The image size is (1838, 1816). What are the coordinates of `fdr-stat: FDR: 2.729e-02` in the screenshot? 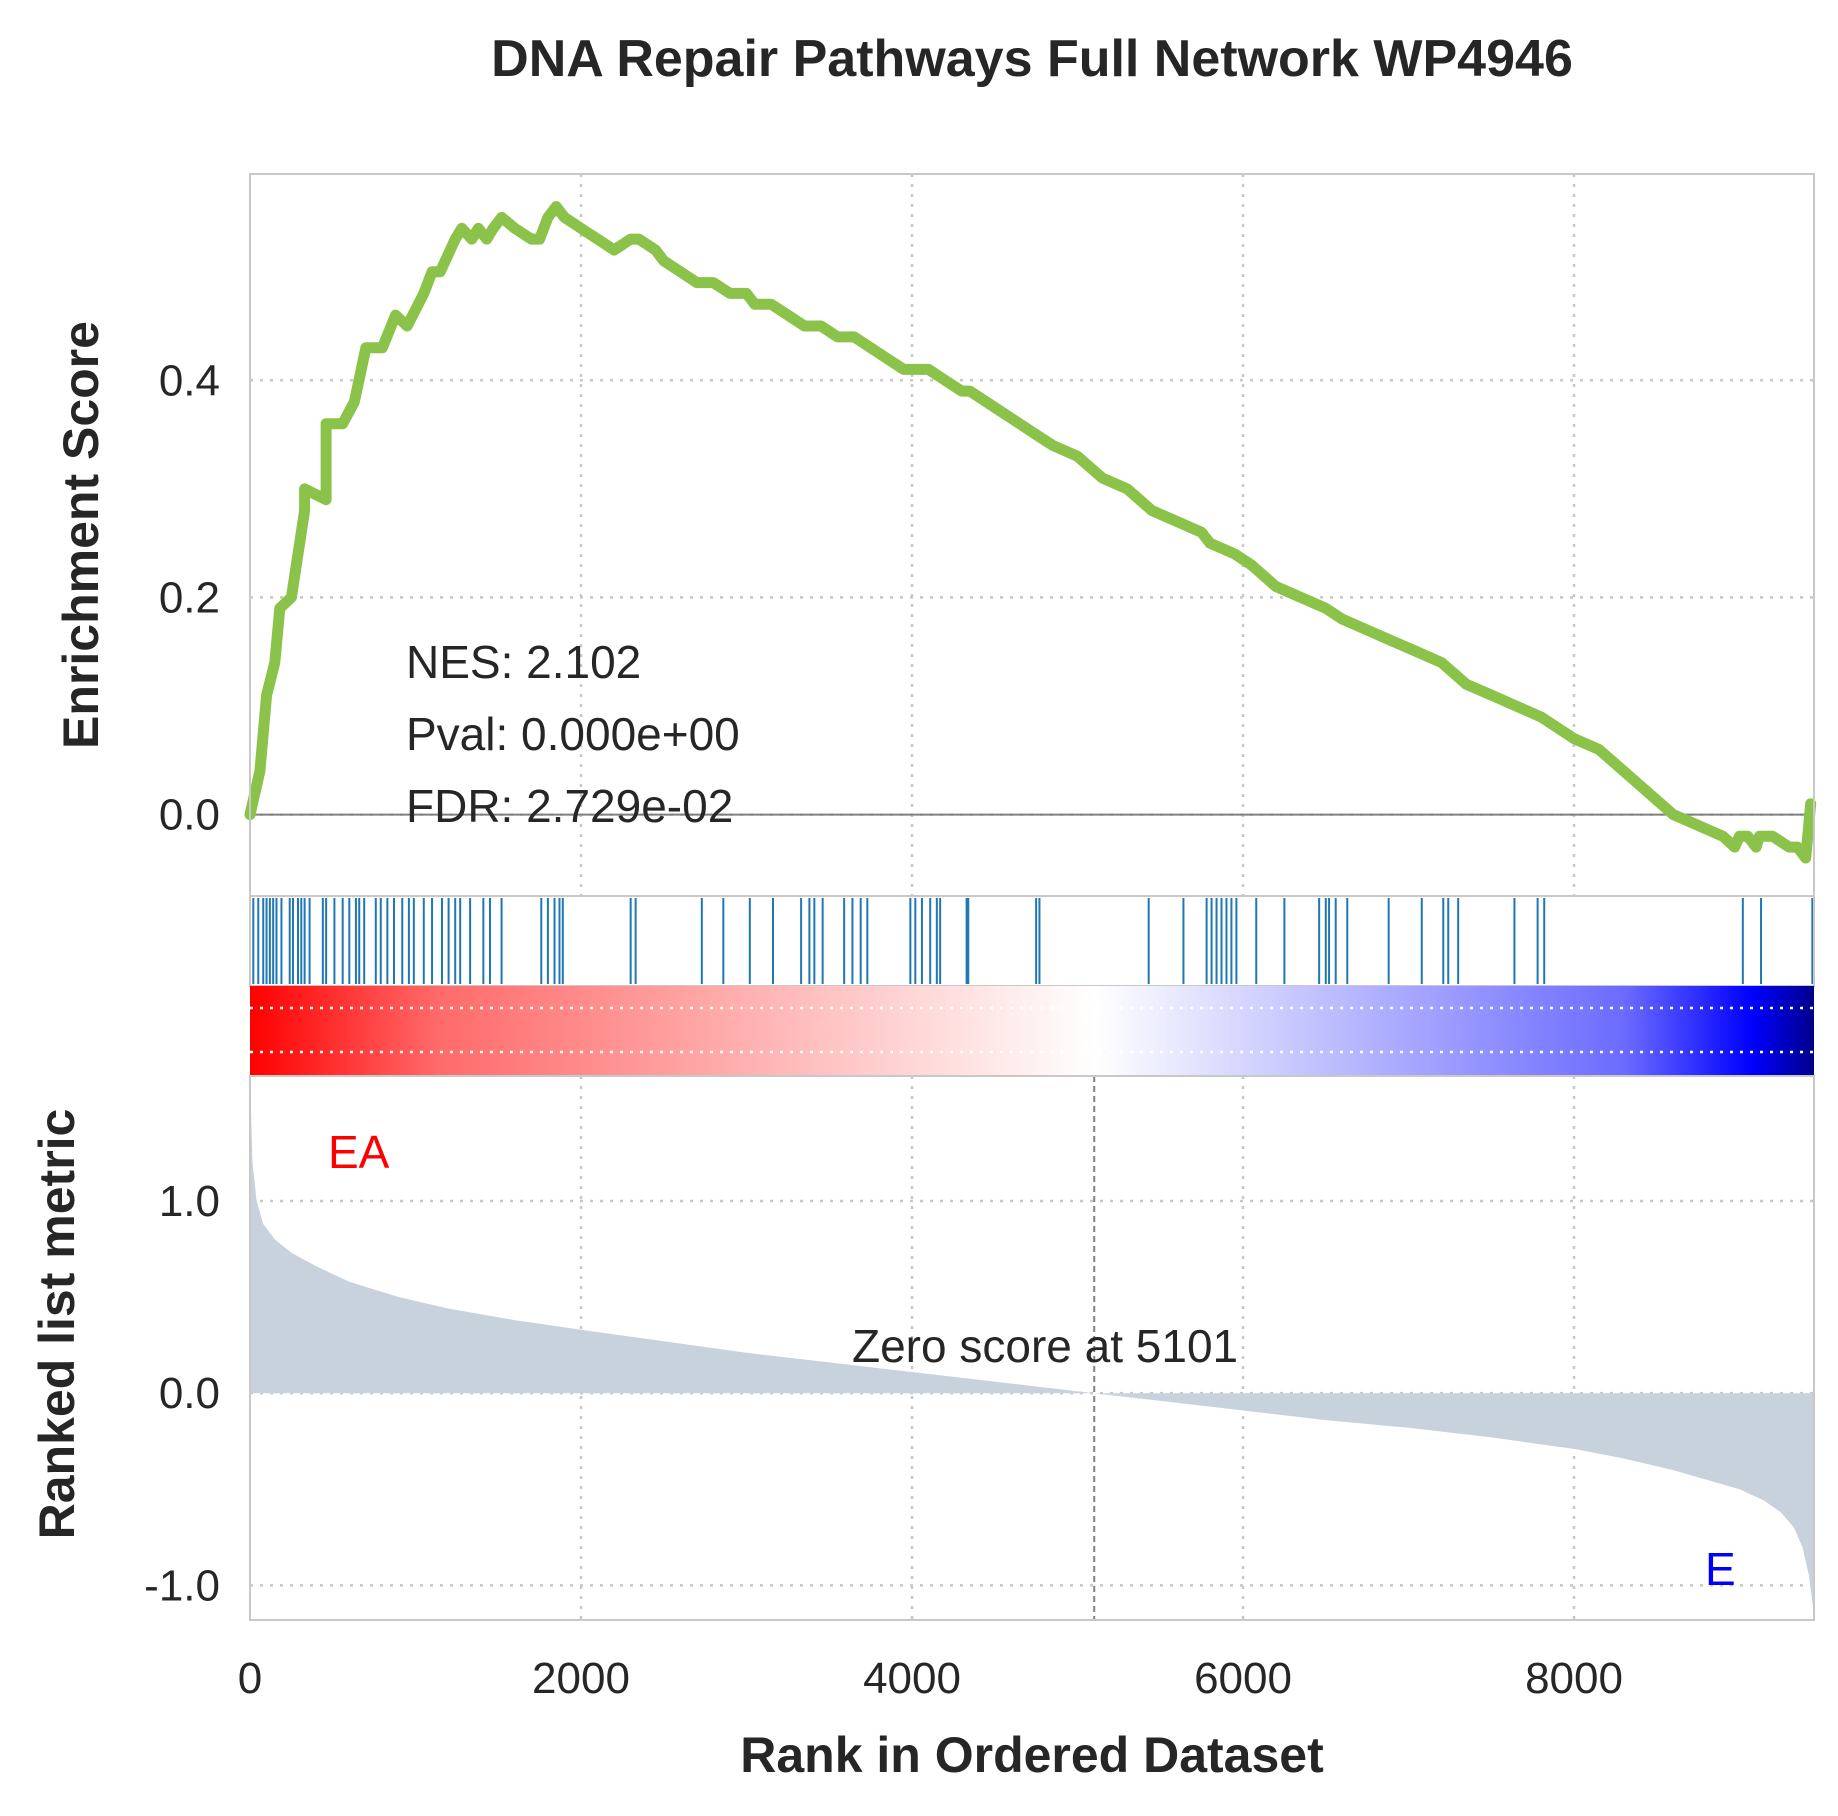 It's located at (569, 806).